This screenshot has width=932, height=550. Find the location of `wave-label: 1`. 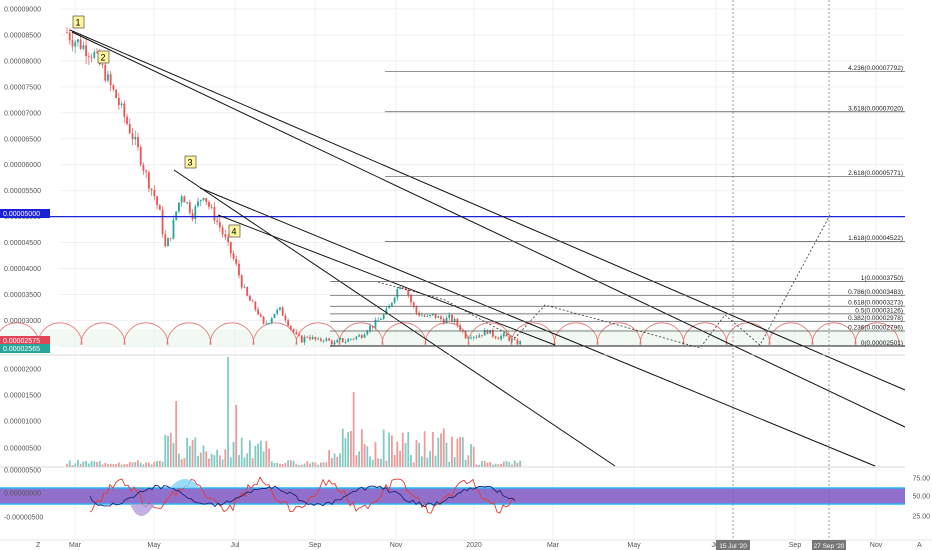

wave-label: 1 is located at coordinates (77, 23).